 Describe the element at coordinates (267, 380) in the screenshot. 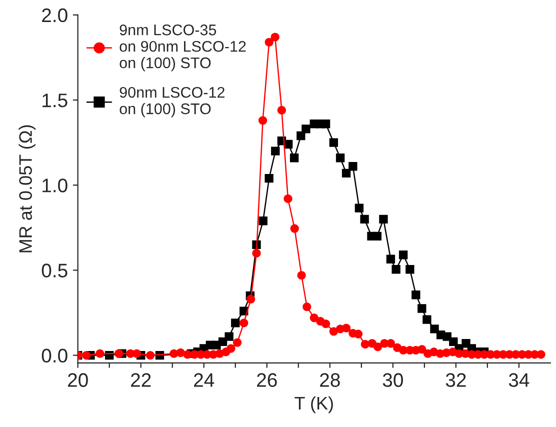

I see `x-tick-label: 26` at that location.